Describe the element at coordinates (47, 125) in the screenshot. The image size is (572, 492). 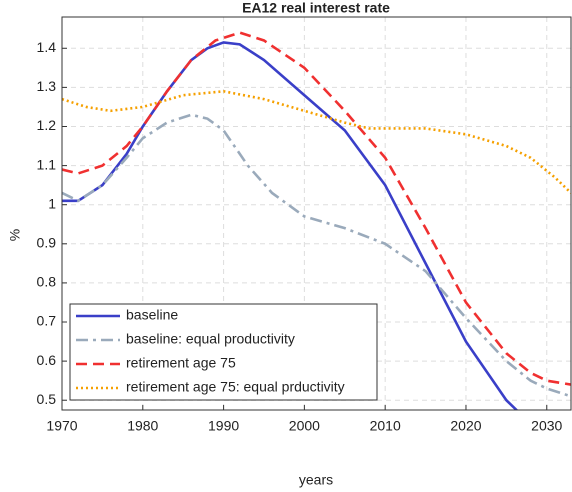
I see `y-tick-label: 1.2` at that location.